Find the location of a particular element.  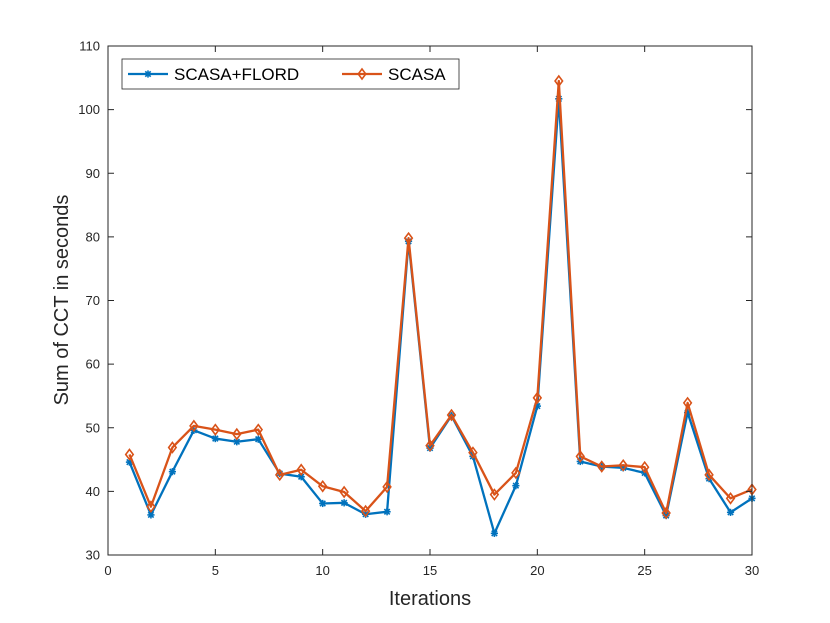

y-tick-label: 30 is located at coordinates (93, 555).